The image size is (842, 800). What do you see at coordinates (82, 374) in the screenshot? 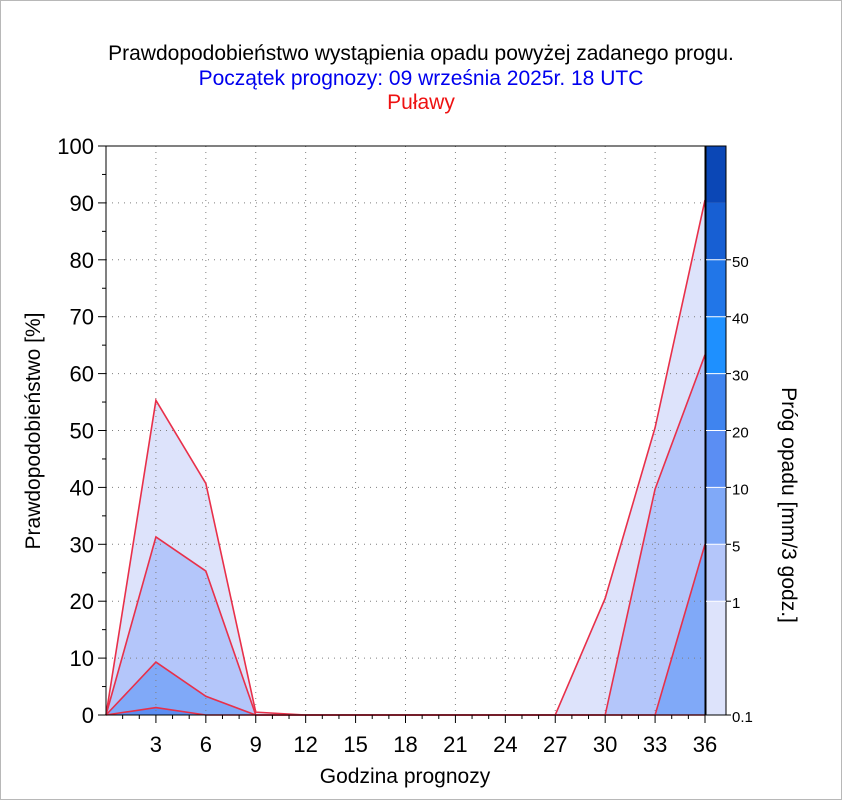
I see `y-tick-label: 60` at bounding box center [82, 374].